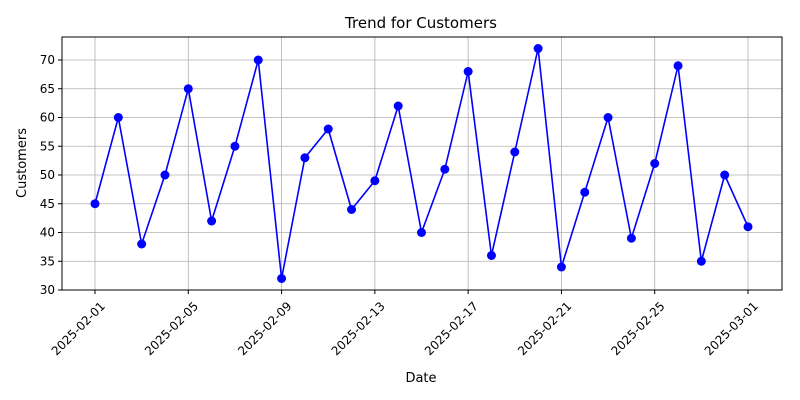 This screenshot has height=400, width=800. Describe the element at coordinates (171, 328) in the screenshot. I see `x-tick-label: 2025-02-05` at that location.